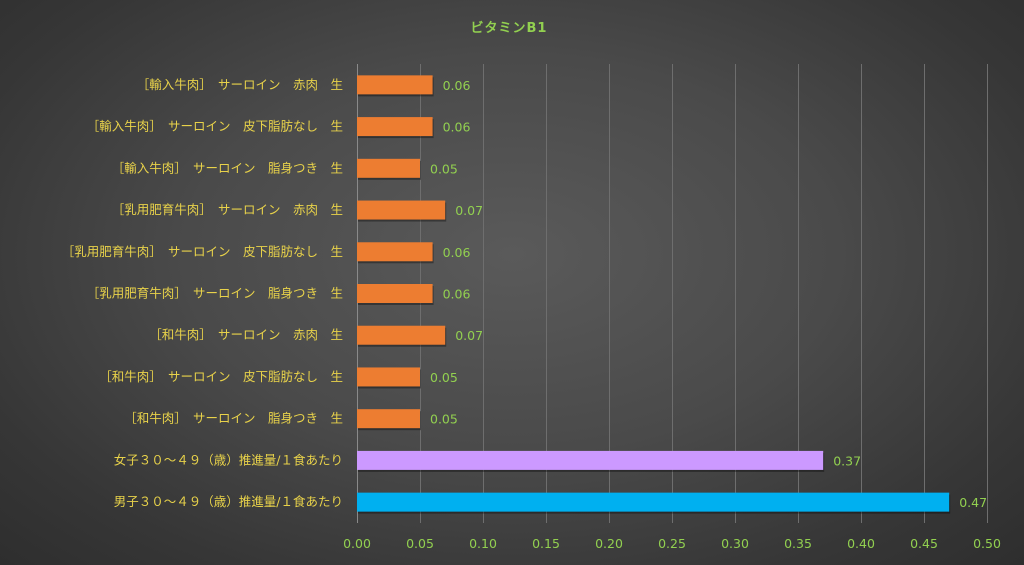  What do you see at coordinates (483, 543) in the screenshot?
I see `x-tick-label: 0.10` at bounding box center [483, 543].